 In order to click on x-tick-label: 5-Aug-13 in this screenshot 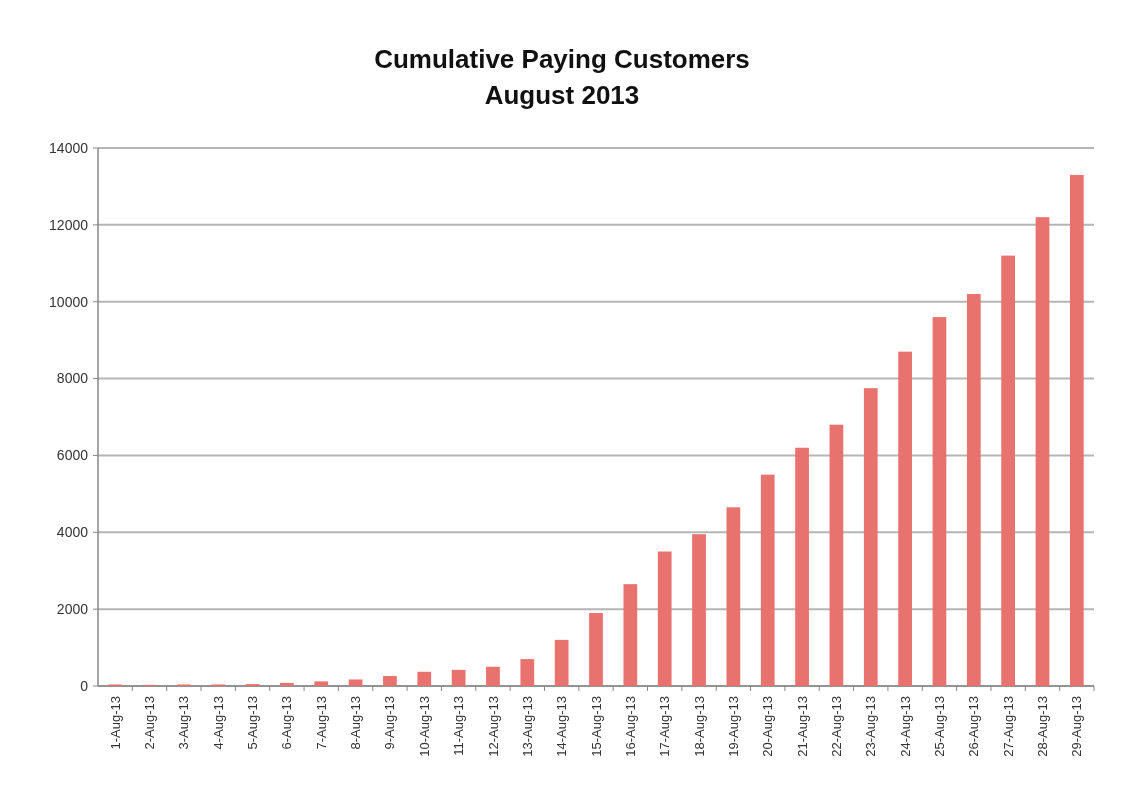, I will do `click(253, 723)`.